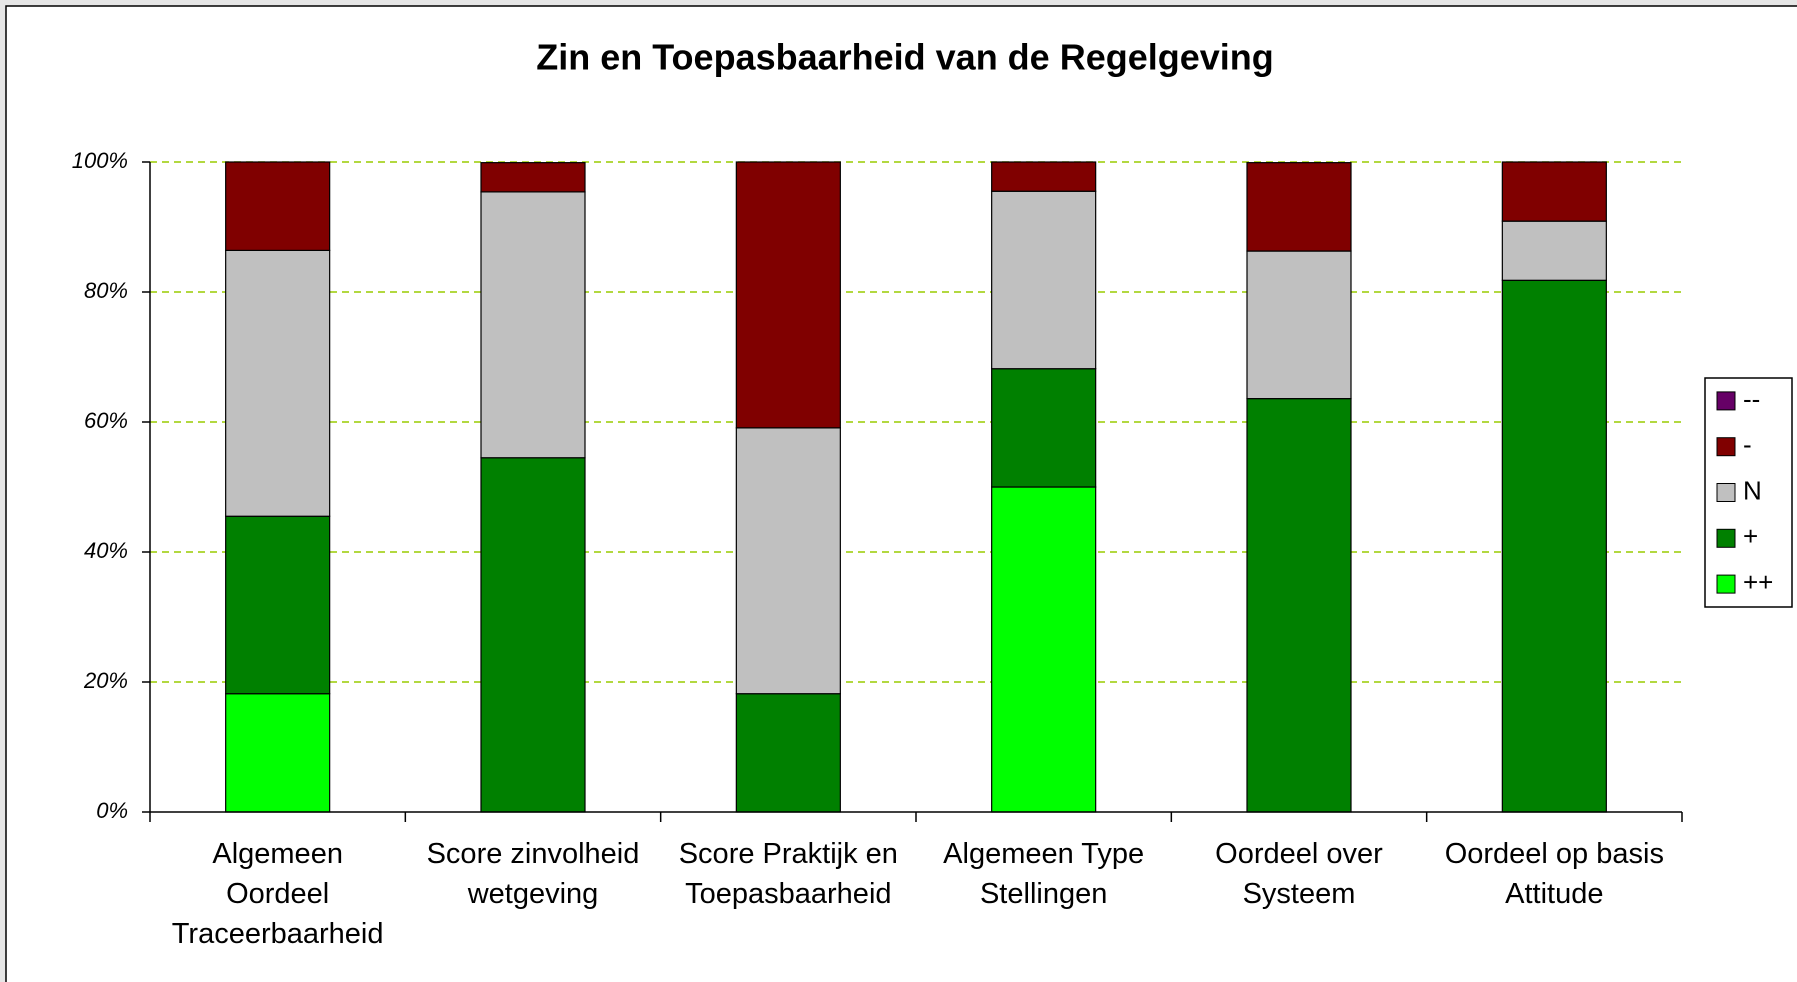 Image resolution: width=1797 pixels, height=982 pixels. Describe the element at coordinates (533, 874) in the screenshot. I see `x-tick-label: Score zinvolheid wetgeving` at that location.